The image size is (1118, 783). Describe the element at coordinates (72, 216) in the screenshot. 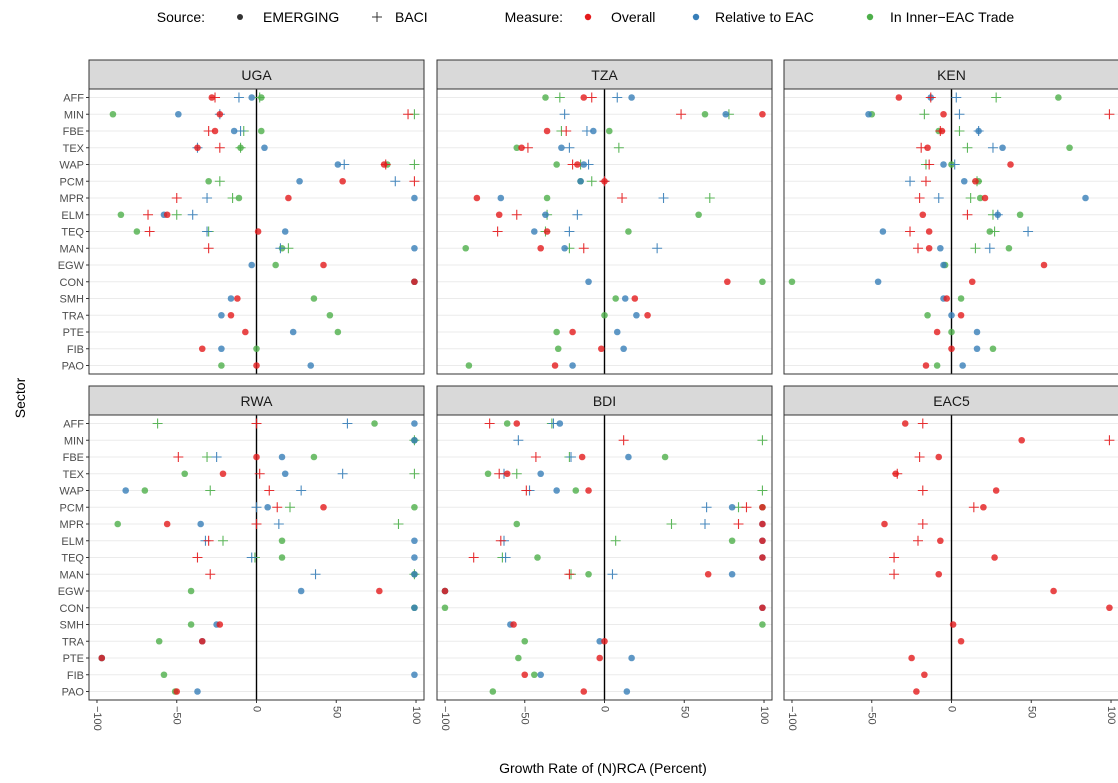

I see `y-tick-label: ELM` at that location.